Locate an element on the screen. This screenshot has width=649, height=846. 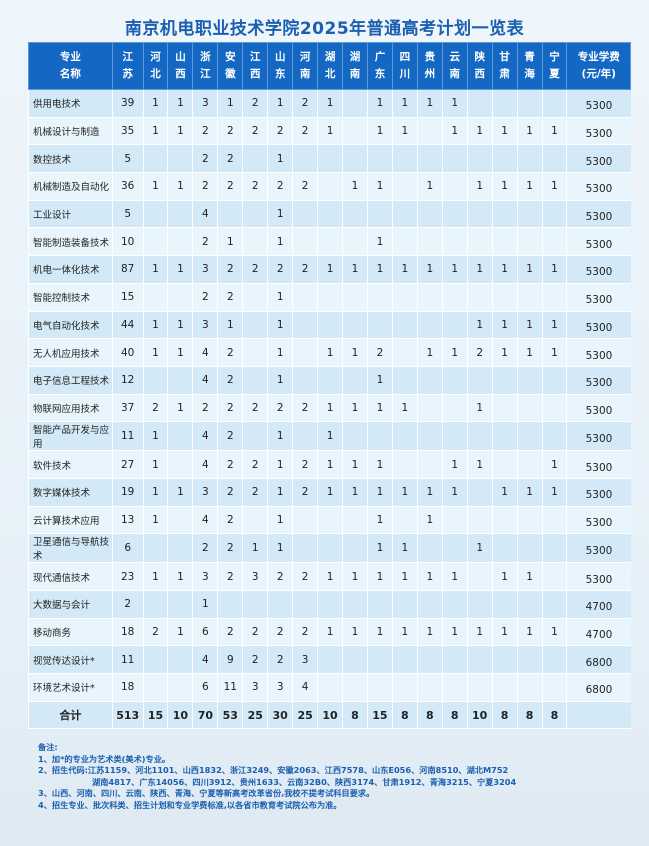
major-name: 数控技术 is located at coordinates (70, 159).